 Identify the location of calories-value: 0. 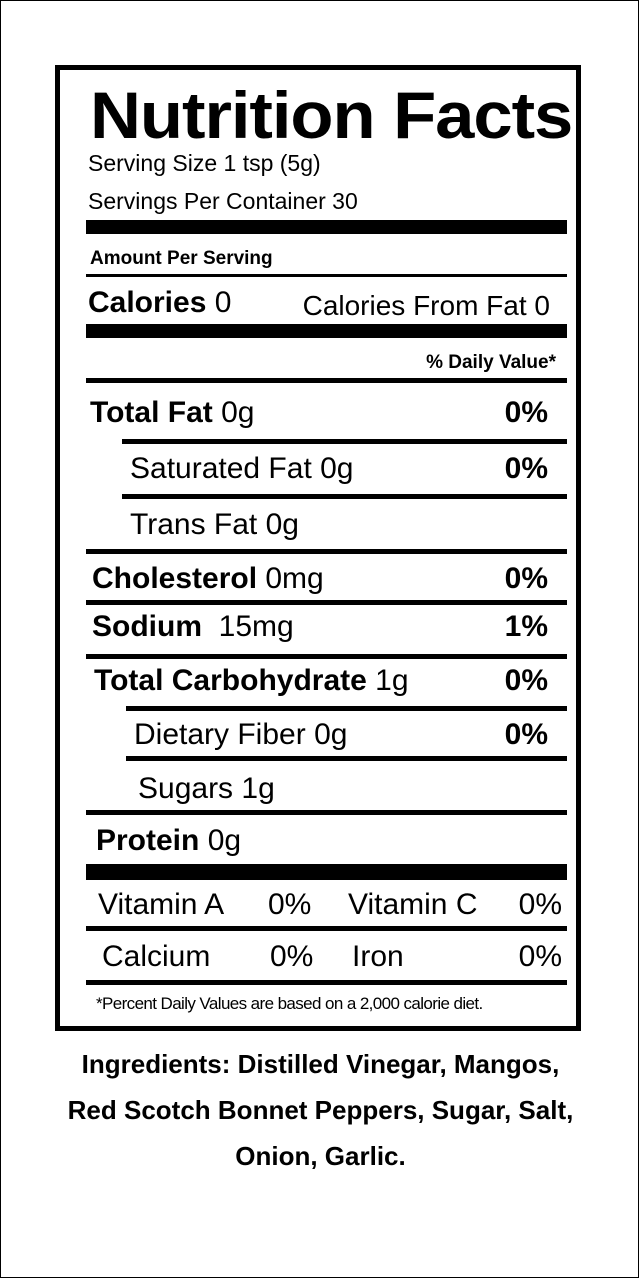
(223, 302).